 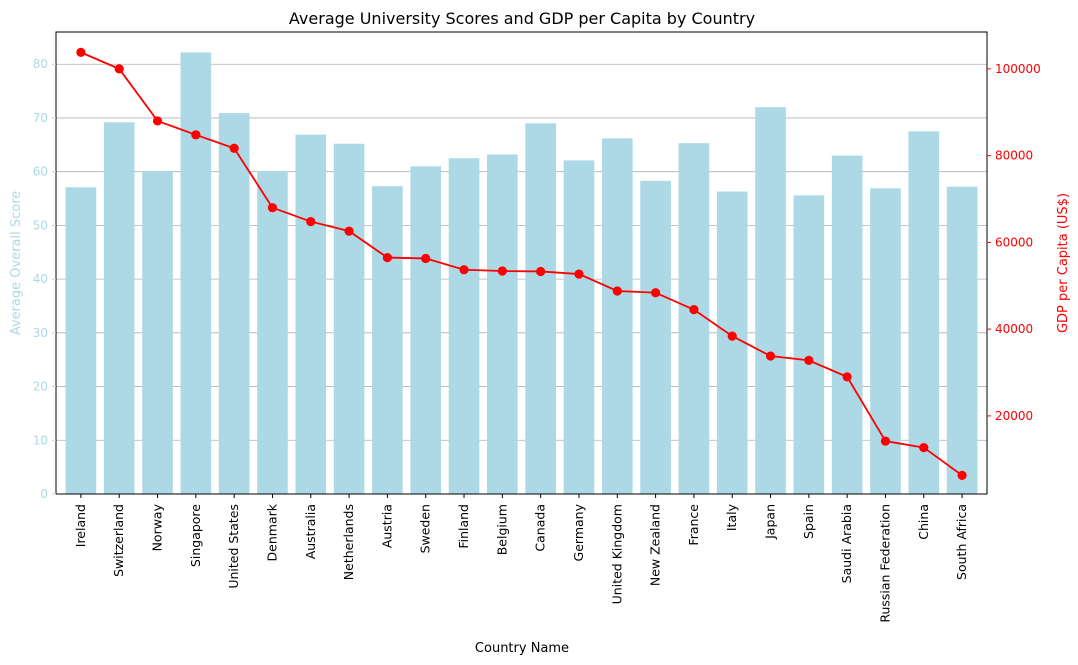 What do you see at coordinates (40, 333) in the screenshot?
I see `left-tick-label: 30` at bounding box center [40, 333].